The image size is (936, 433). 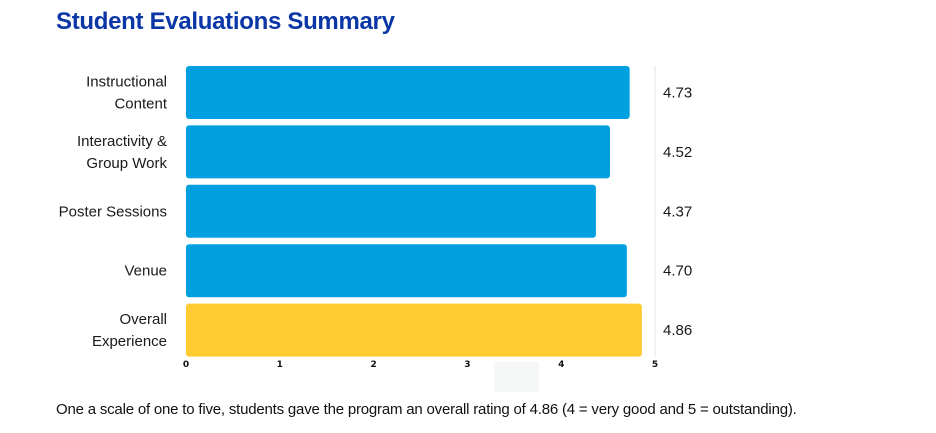 What do you see at coordinates (122, 152) in the screenshot?
I see `category-label: Interactivity & Group Work` at bounding box center [122, 152].